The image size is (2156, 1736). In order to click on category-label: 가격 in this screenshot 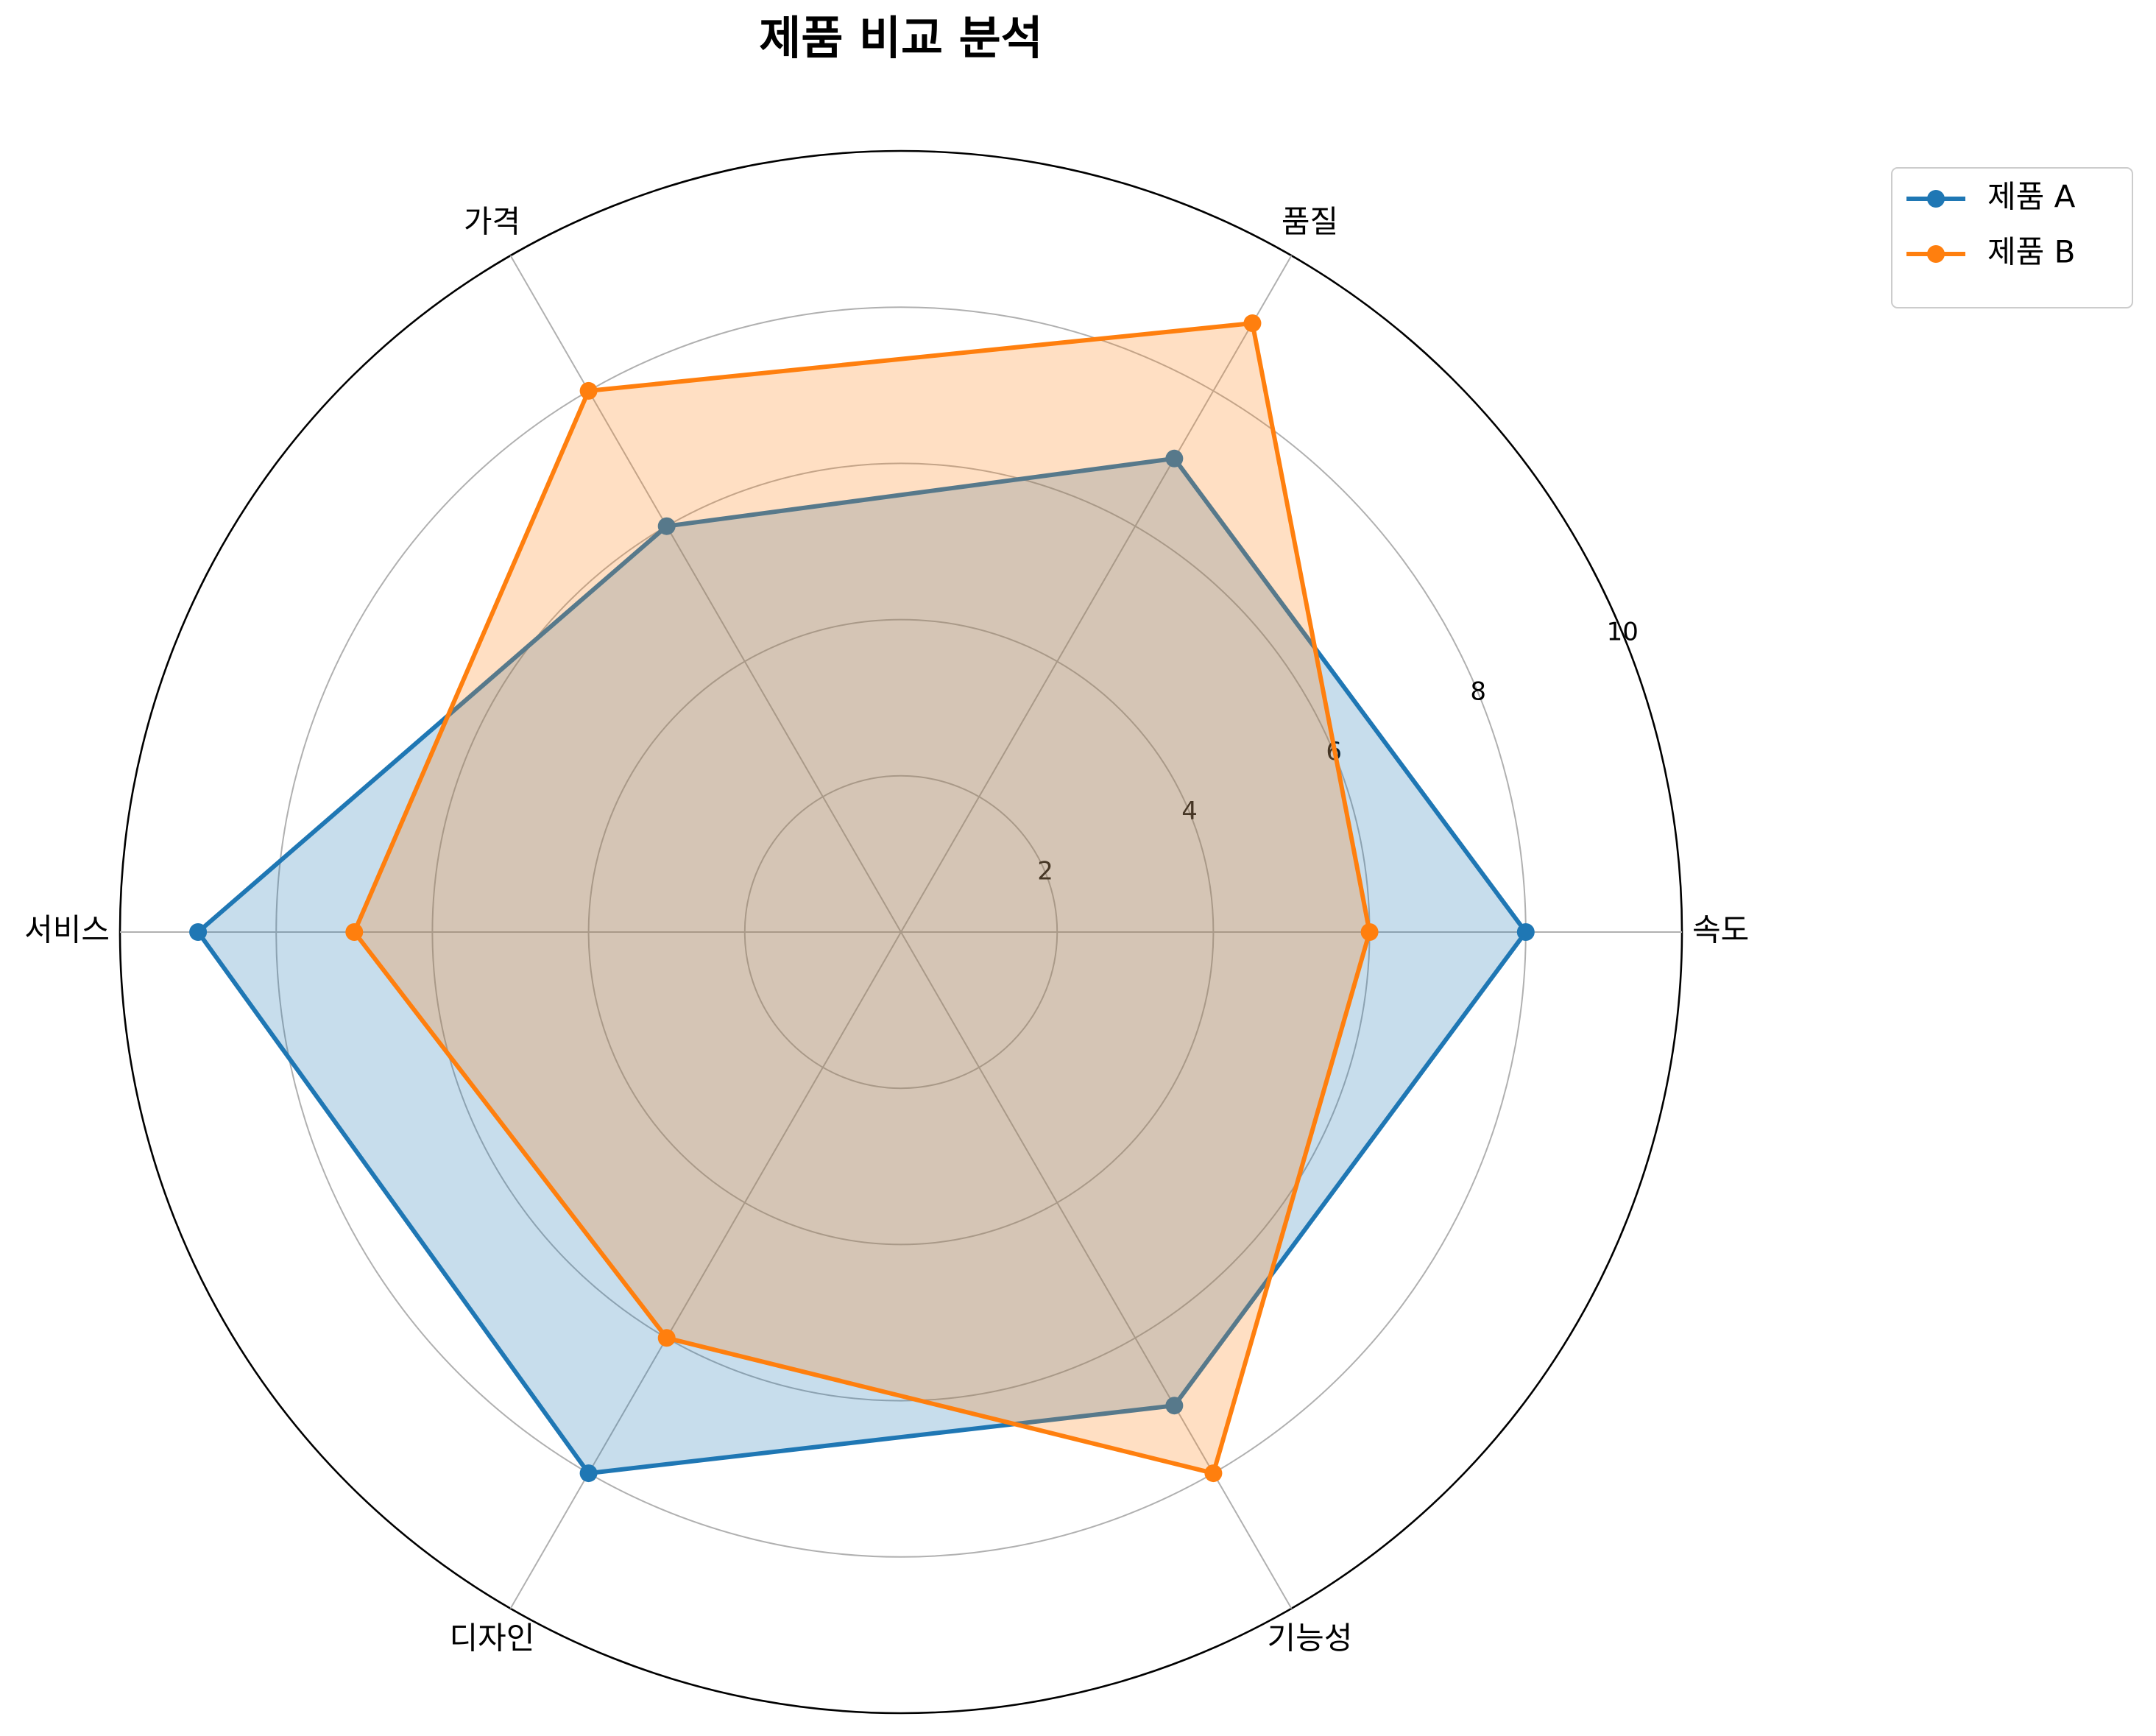, I will do `click(492, 221)`.